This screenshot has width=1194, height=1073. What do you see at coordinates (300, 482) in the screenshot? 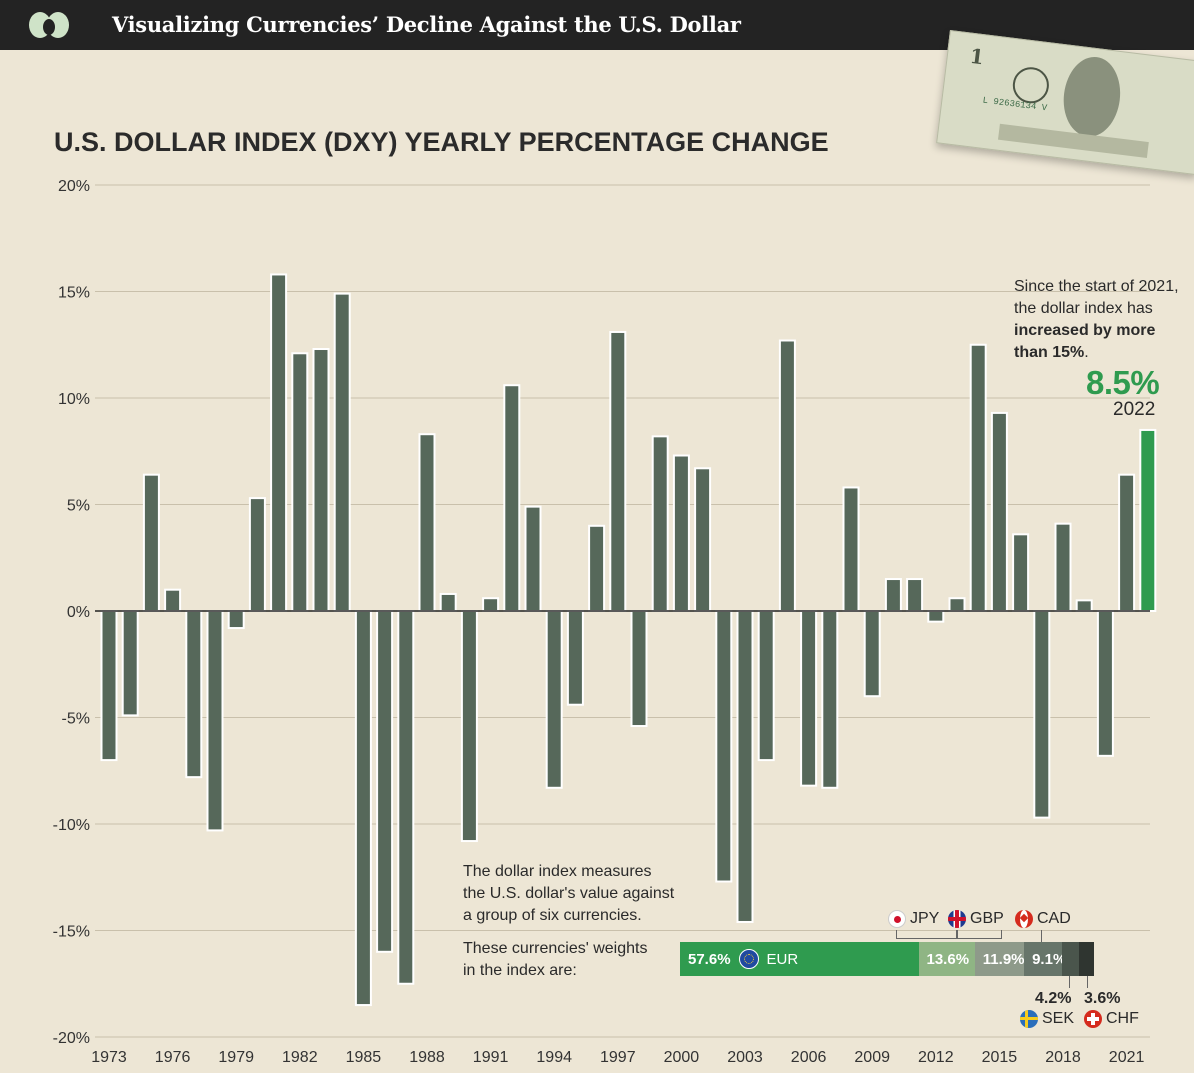
I see `bar-1982` at bounding box center [300, 482].